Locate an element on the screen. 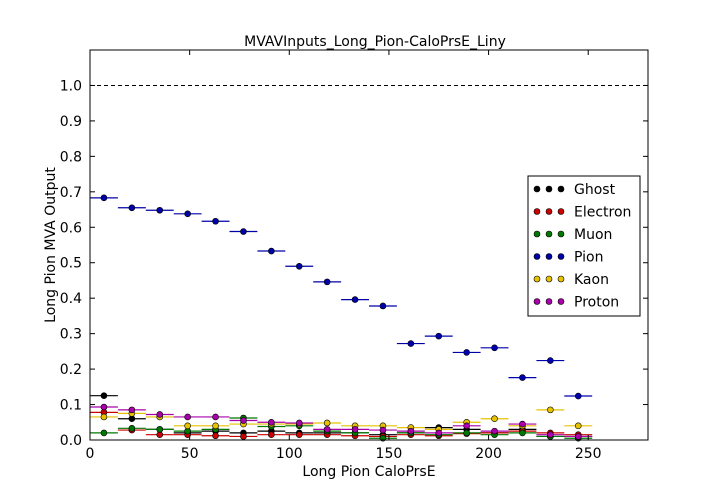  y-tick-label: 0.9 is located at coordinates (71, 122).